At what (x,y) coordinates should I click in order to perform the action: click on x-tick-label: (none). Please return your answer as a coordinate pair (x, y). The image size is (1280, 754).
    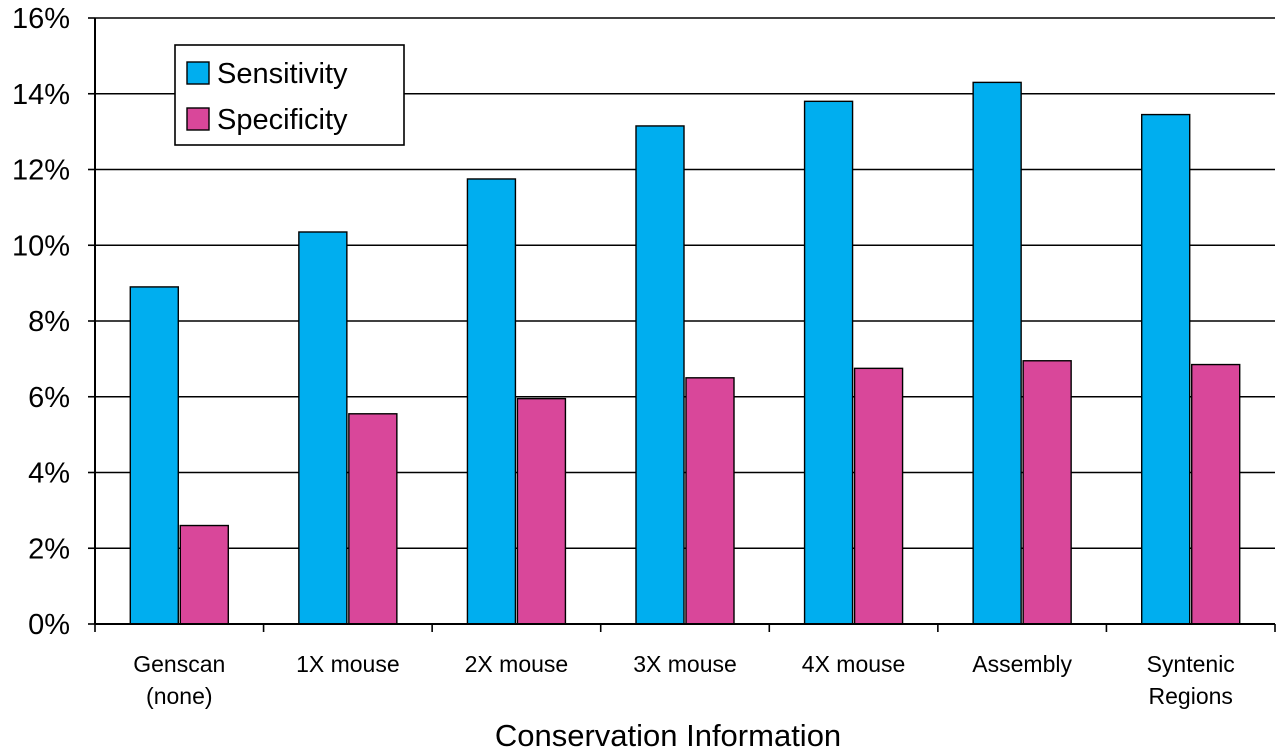
    Looking at the image, I should click on (179, 696).